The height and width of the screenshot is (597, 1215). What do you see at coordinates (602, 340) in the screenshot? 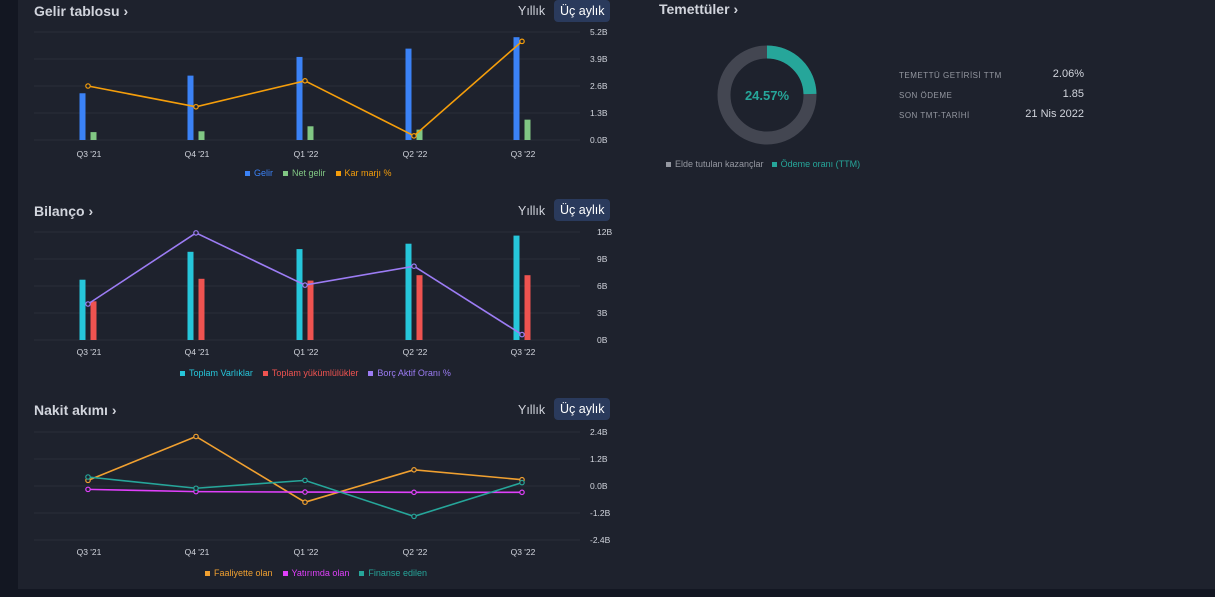
I see `y-tick-label: 0B` at bounding box center [602, 340].